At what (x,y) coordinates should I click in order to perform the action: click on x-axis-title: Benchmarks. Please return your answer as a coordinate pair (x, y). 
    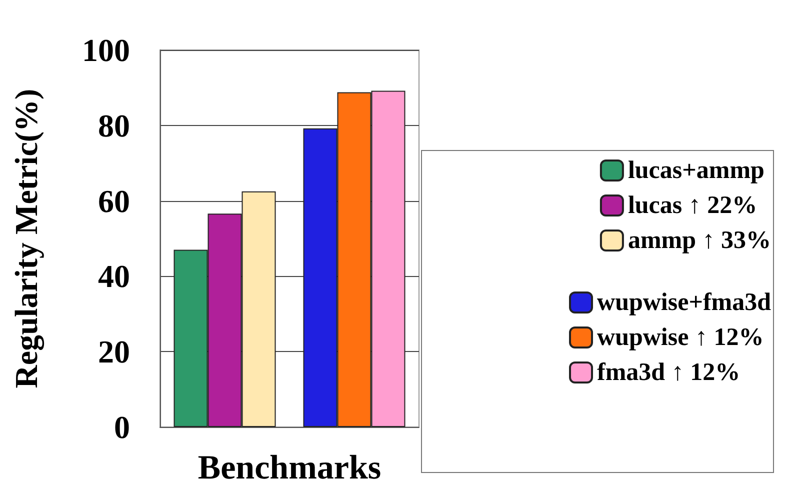
    Looking at the image, I should click on (290, 468).